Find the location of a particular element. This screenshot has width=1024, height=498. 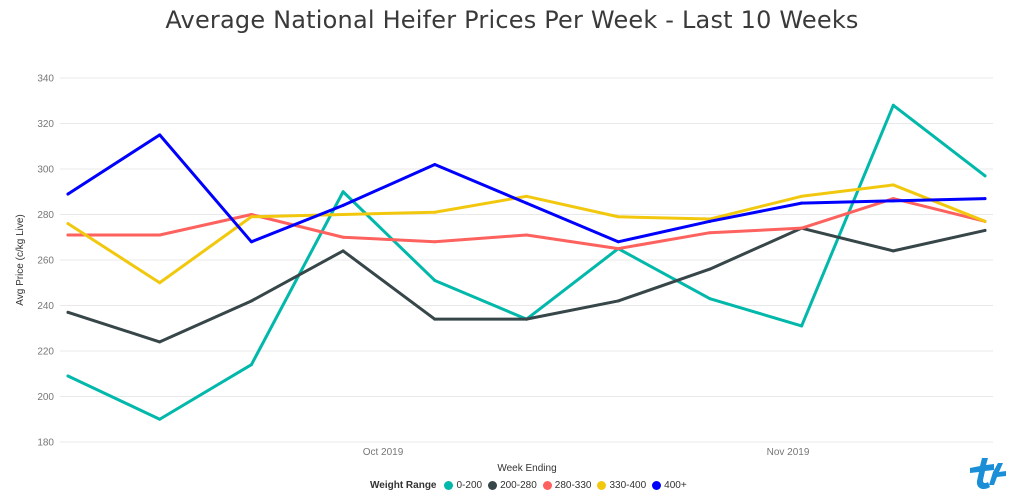

legend-title: Weight Range is located at coordinates (403, 485).